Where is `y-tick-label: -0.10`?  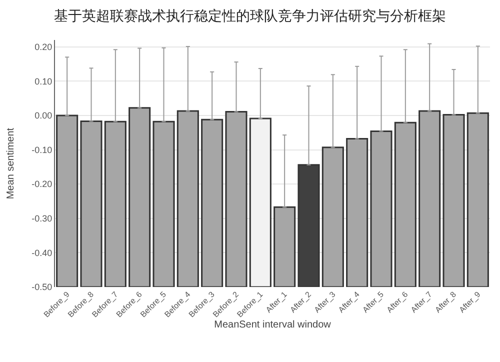 y-tick-label: -0.10 is located at coordinates (42, 149).